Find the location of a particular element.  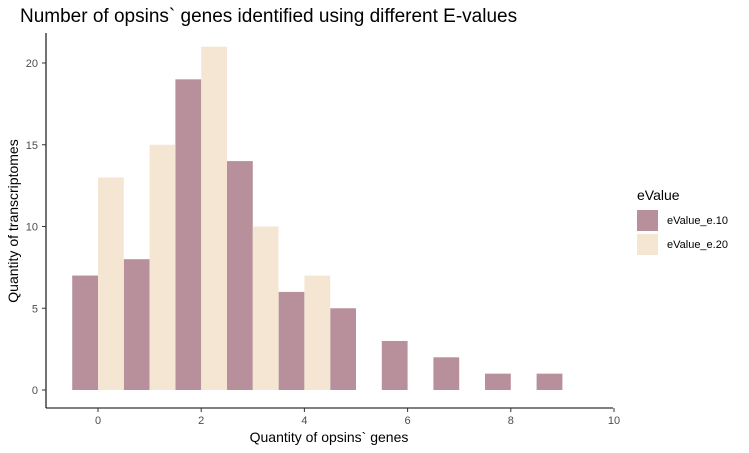

legend-swatch-eValue_e.20 is located at coordinates (647, 244).